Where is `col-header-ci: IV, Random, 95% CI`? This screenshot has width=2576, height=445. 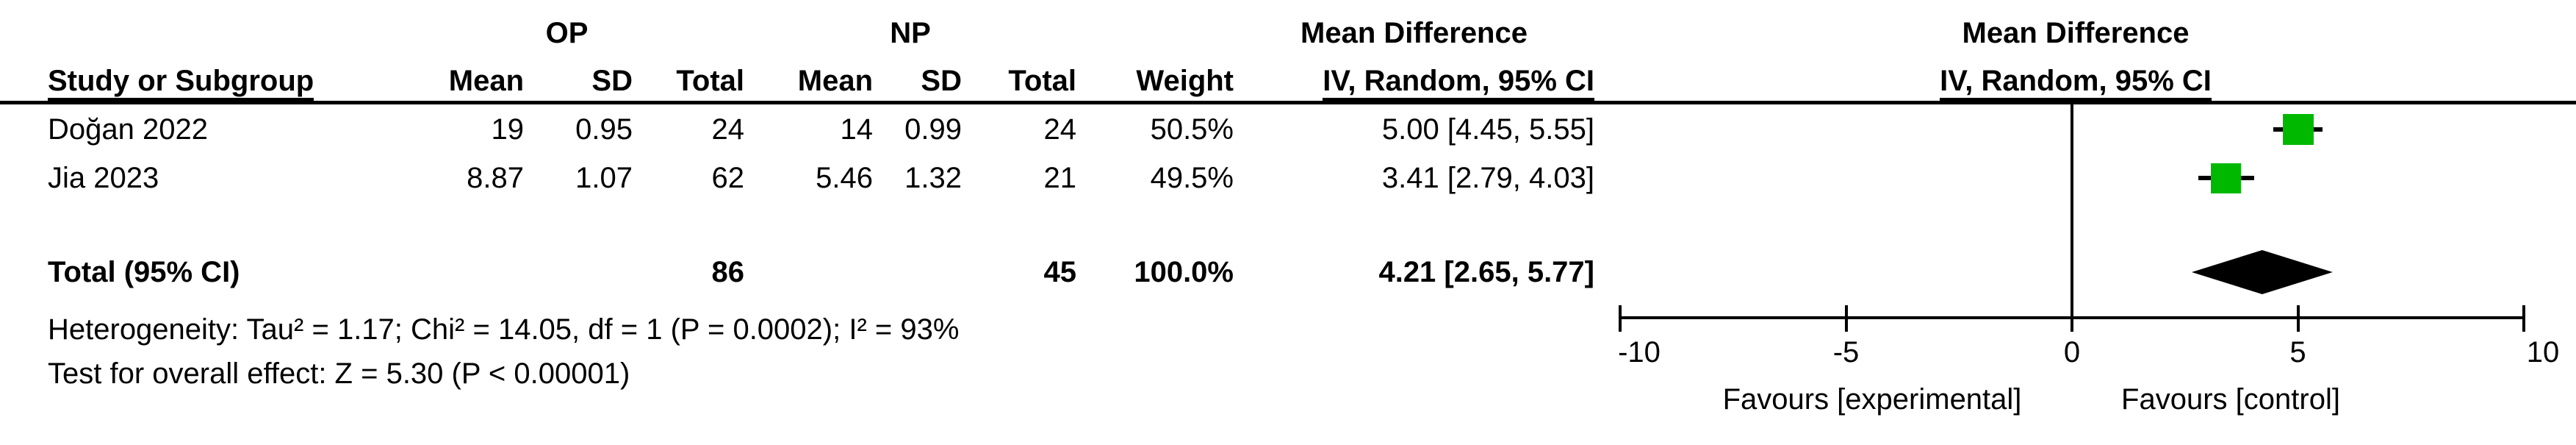 col-header-ci: IV, Random, 95% CI is located at coordinates (1414, 82).